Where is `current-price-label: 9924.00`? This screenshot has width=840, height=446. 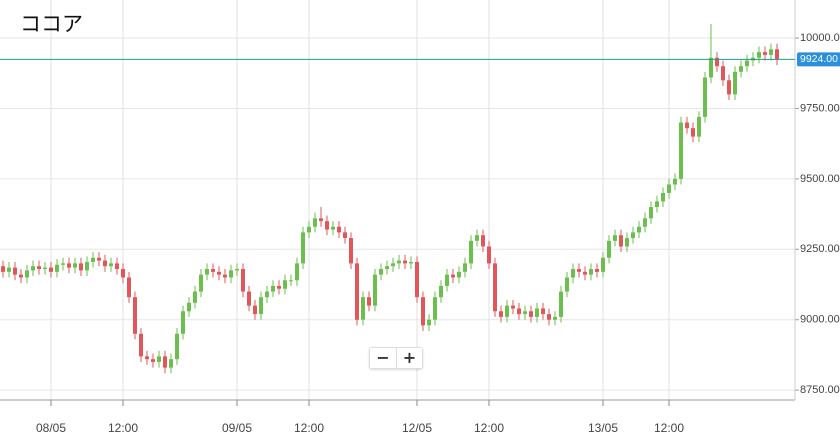
current-price-label: 9924.00 is located at coordinates (819, 59).